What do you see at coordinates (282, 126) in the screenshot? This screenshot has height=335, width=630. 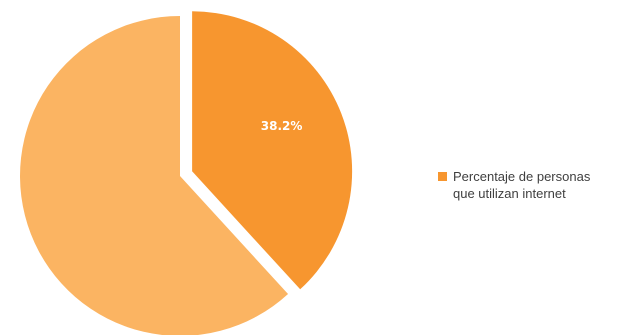 I see `slice-data-label-0: 38.2%` at bounding box center [282, 126].